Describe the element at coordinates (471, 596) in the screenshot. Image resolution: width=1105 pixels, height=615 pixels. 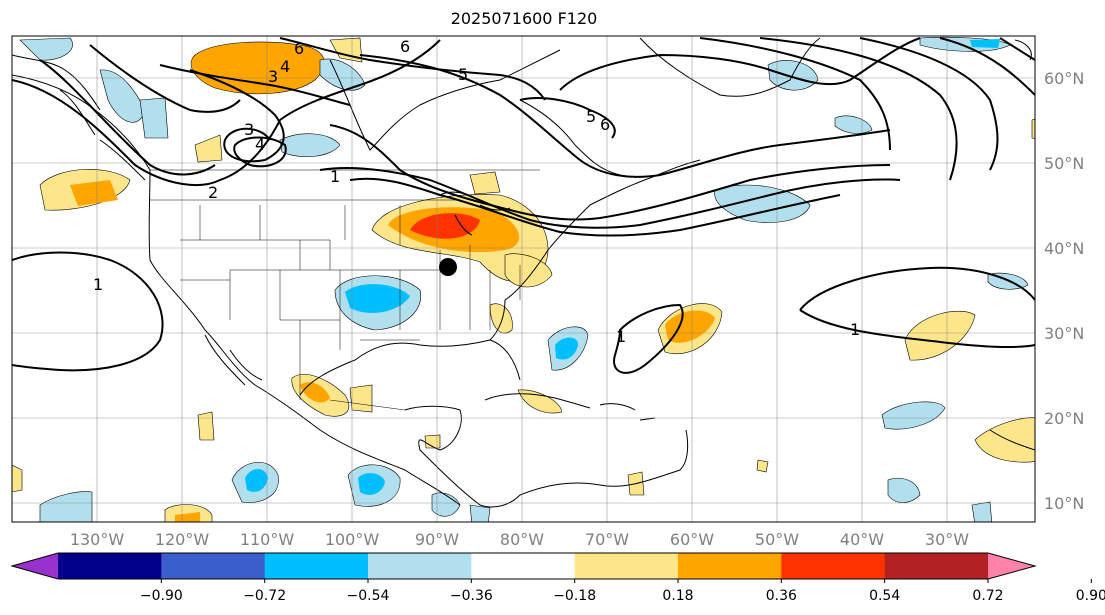
I see `colorbar-tick-label: −0.36` at that location.